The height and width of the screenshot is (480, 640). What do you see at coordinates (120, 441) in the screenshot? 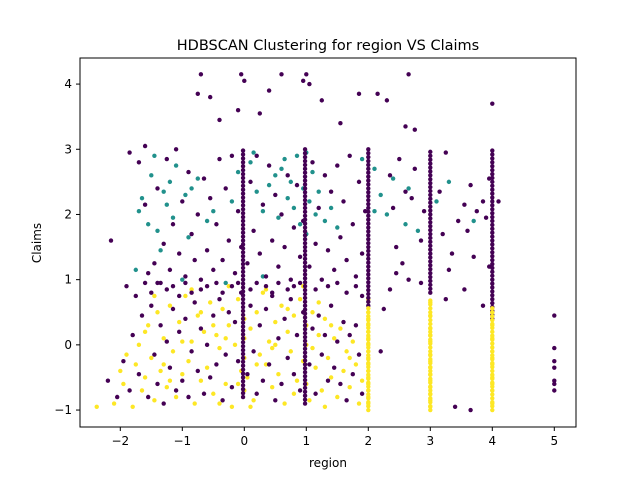
I see `x-tick-label: −2` at bounding box center [120, 441].